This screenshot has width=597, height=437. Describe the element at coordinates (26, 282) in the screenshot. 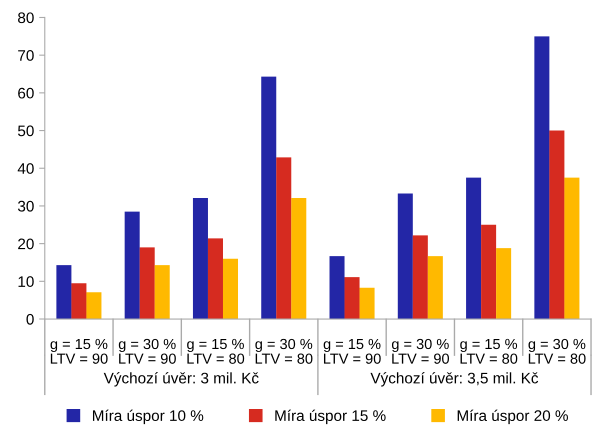

I see `y-tick-label: 10` at that location.